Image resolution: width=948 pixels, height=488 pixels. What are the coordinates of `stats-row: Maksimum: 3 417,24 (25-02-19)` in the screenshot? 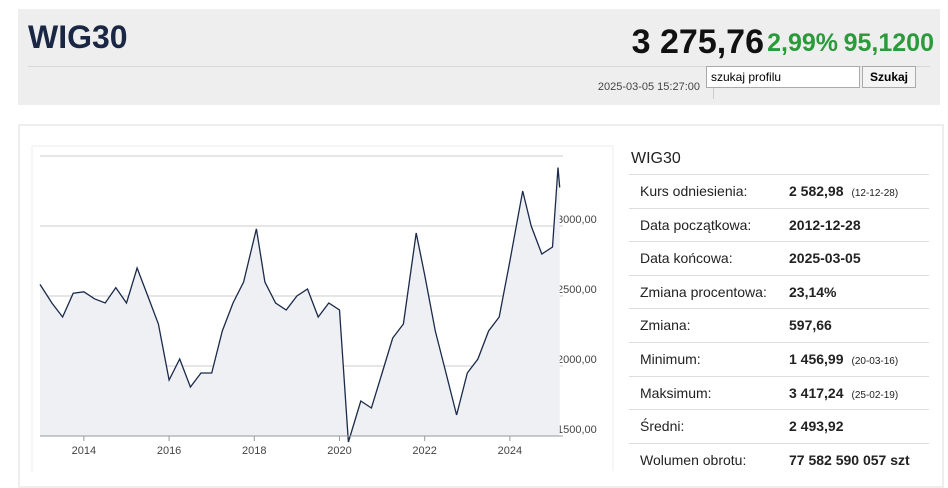 It's located at (779, 392).